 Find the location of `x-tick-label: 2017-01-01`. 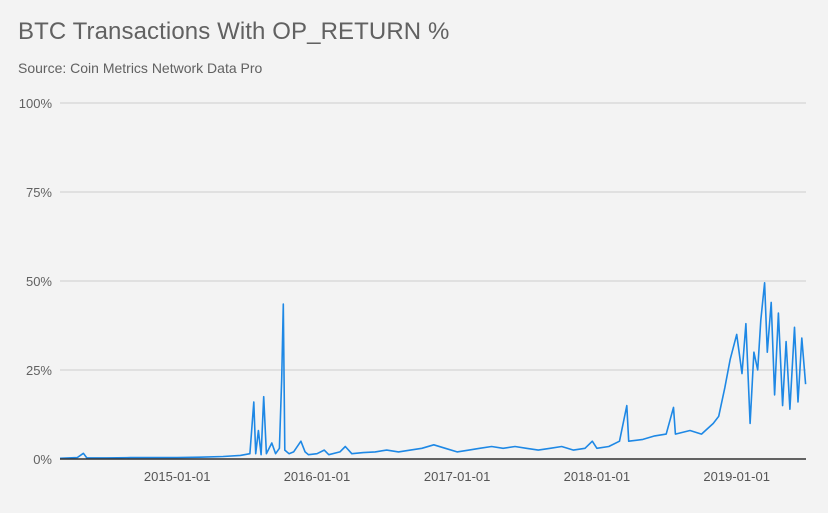

x-tick-label: 2017-01-01 is located at coordinates (457, 476).